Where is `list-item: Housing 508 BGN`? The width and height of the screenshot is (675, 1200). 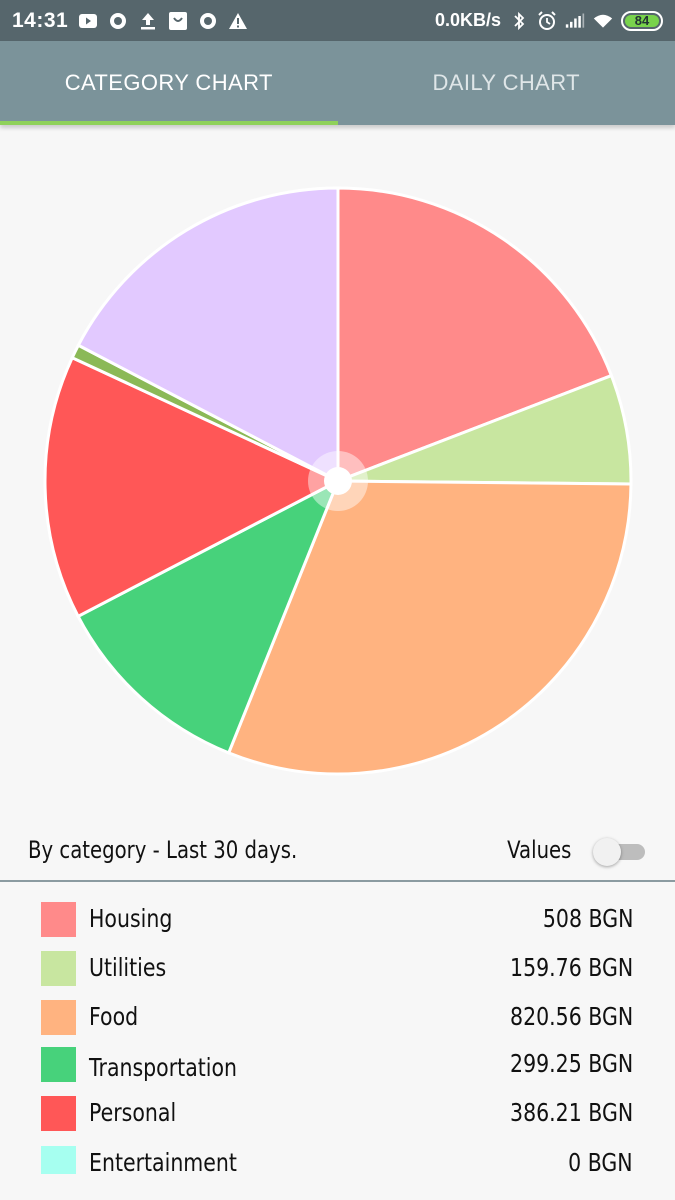 list-item: Housing 508 BGN is located at coordinates (337, 922).